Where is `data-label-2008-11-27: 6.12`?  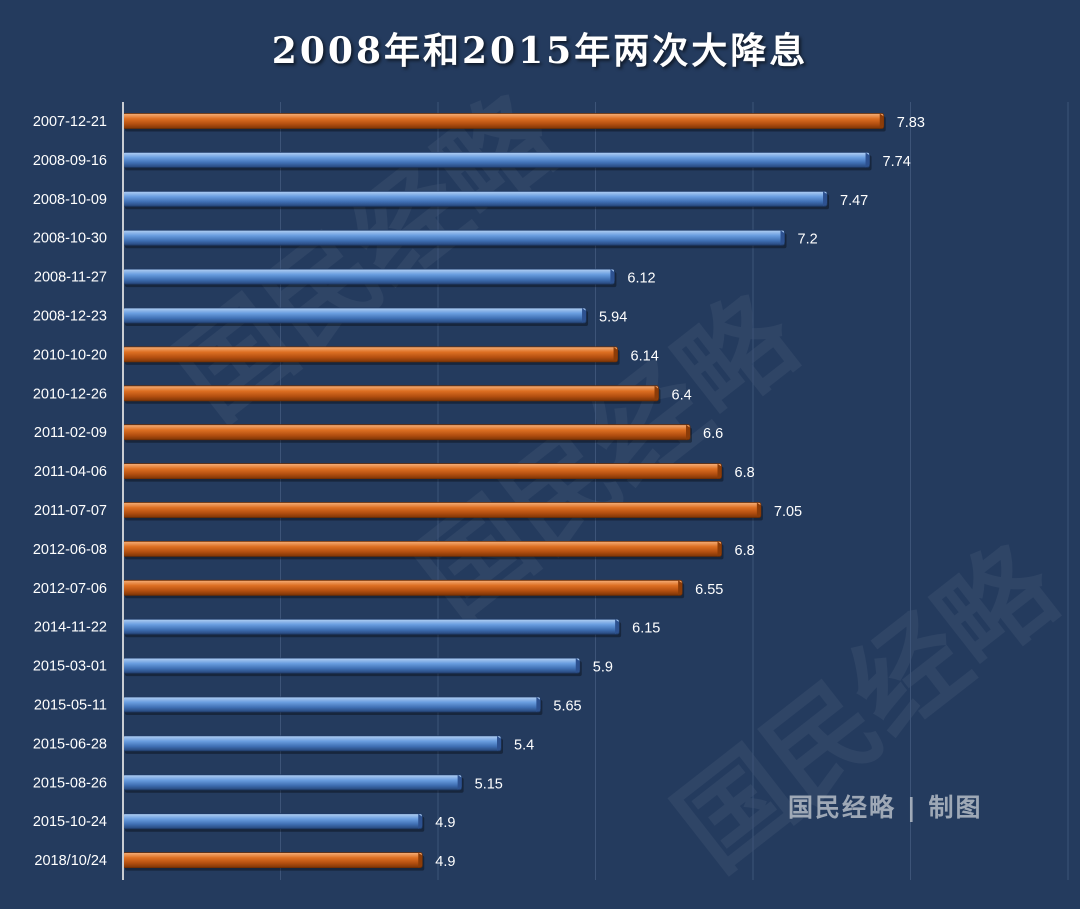
data-label-2008-11-27: 6.12 is located at coordinates (641, 279).